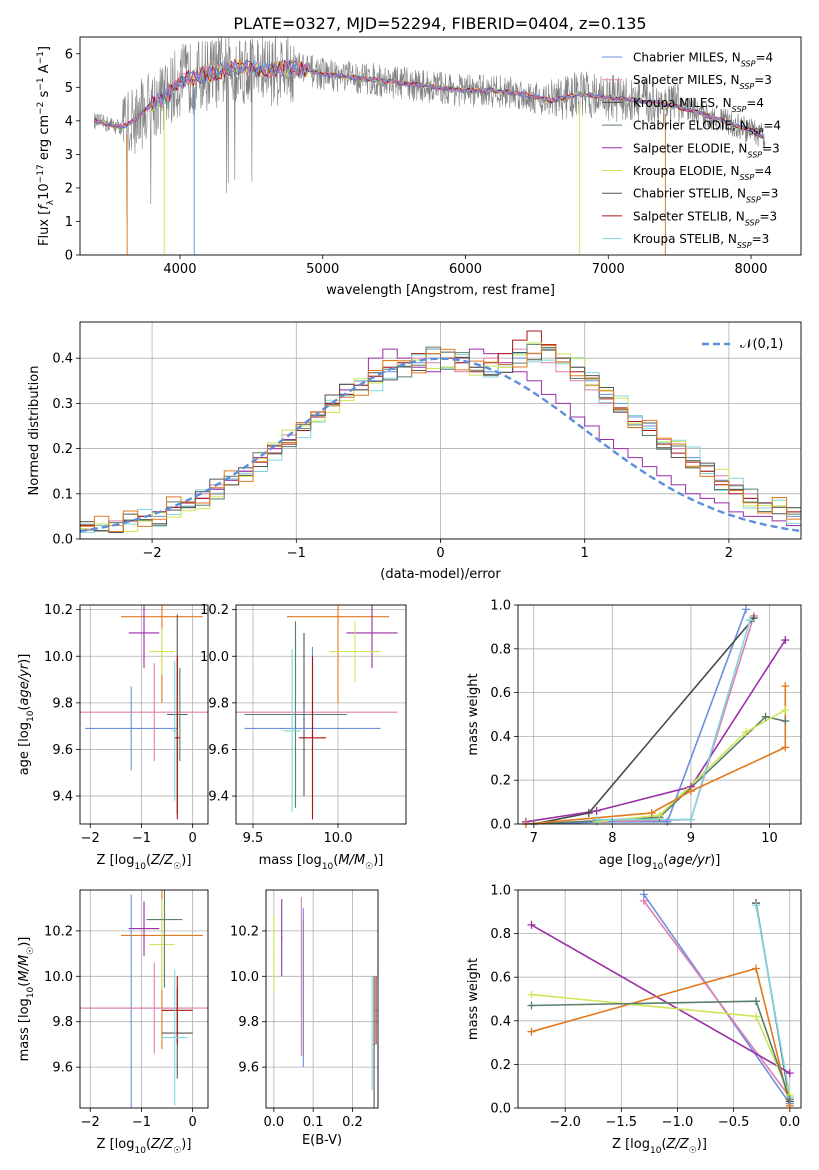 This screenshot has width=819, height=1170. Describe the element at coordinates (44, 191) in the screenshot. I see `spectrum-ylabel-part: 10` at that location.